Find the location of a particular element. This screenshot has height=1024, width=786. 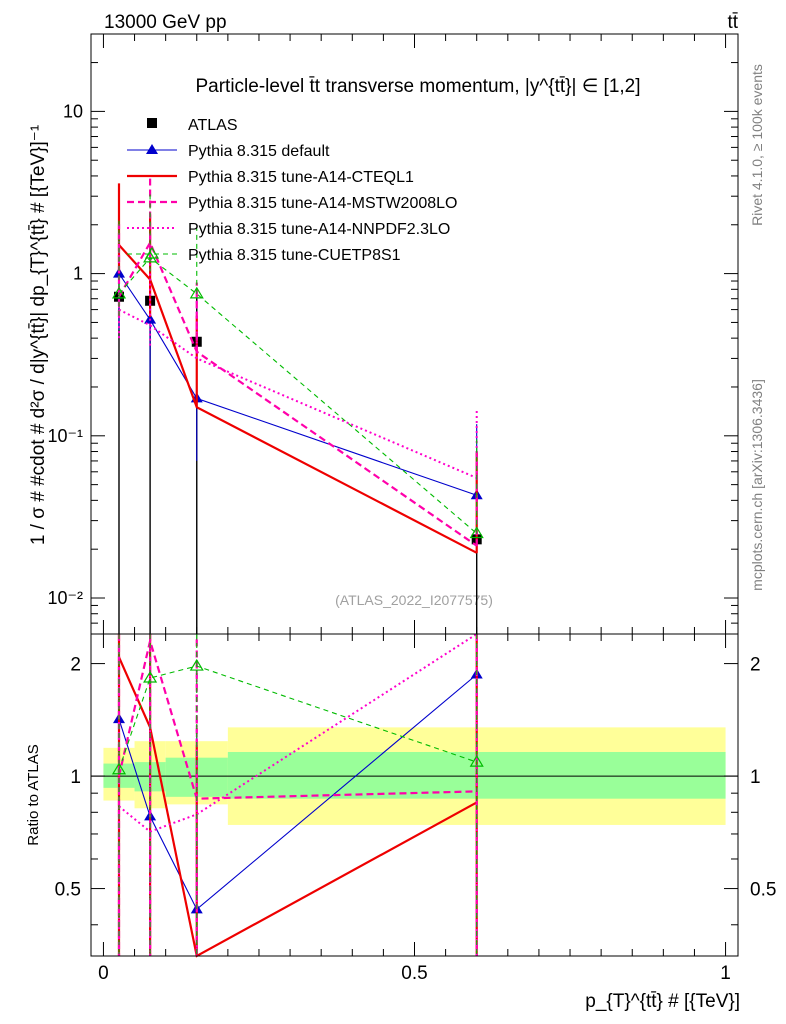

ratio-y-tick-label-left: 1 is located at coordinates (75, 777).